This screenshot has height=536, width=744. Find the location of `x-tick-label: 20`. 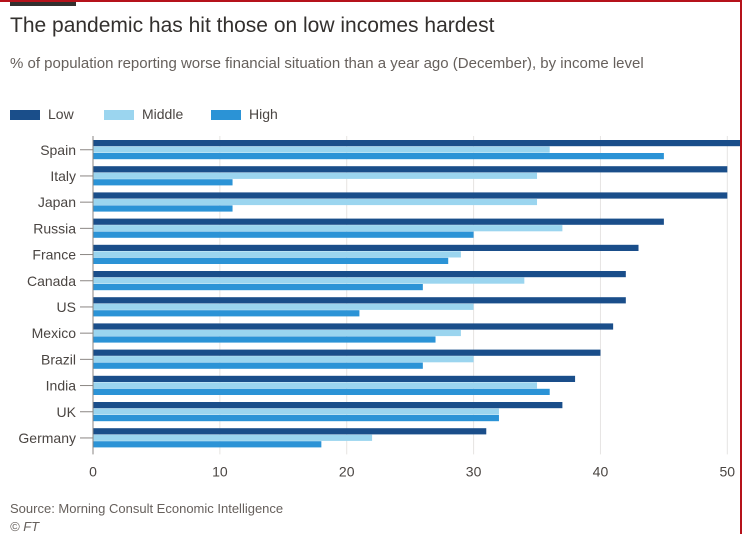

x-tick-label: 20 is located at coordinates (347, 470).